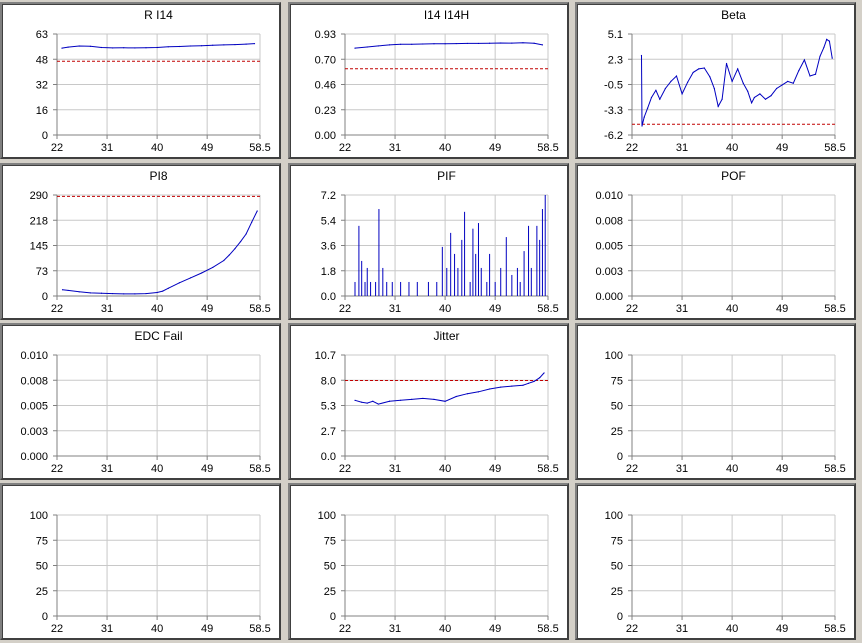 Image resolution: width=862 pixels, height=643 pixels. What do you see at coordinates (617, 407) in the screenshot?
I see `y-tick-label: 50` at bounding box center [617, 407].